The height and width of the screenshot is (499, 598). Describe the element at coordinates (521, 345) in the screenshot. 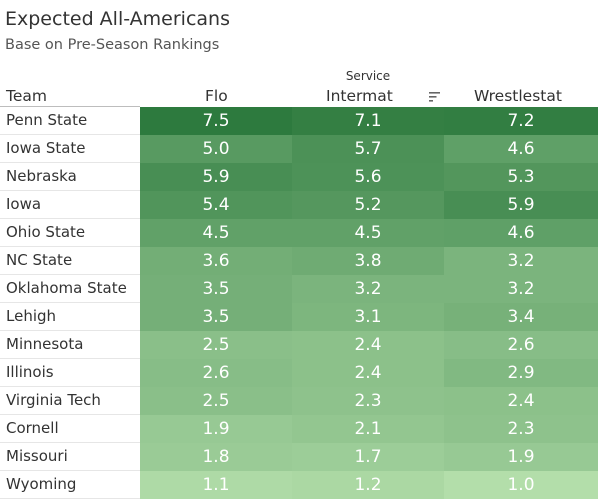

I see `heatmap-cell-wrestlestat: 2.6` at that location.